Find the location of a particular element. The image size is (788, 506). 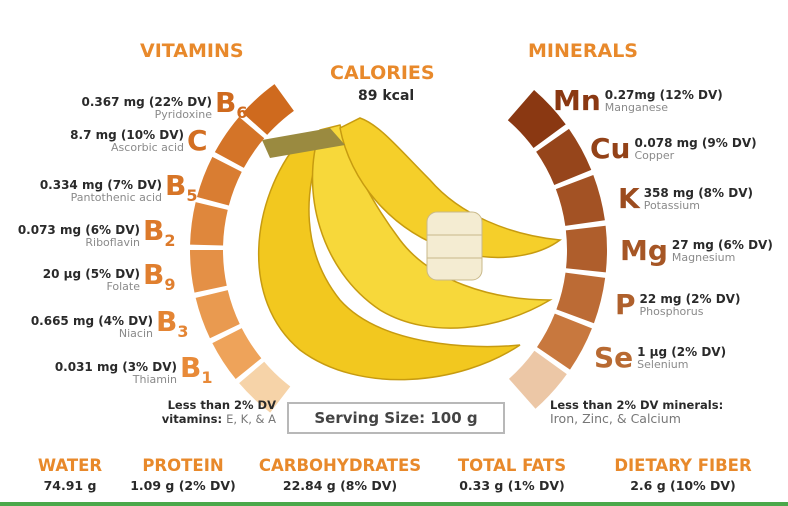

vitamin-name: Pyridoxine is located at coordinates (183, 114).